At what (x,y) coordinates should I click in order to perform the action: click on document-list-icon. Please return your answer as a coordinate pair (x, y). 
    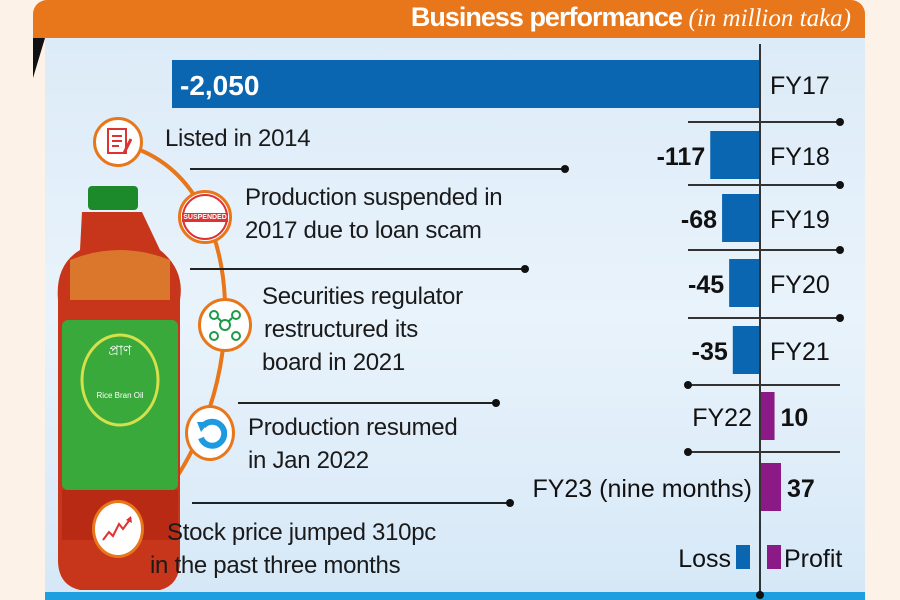
    Looking at the image, I should click on (118, 142).